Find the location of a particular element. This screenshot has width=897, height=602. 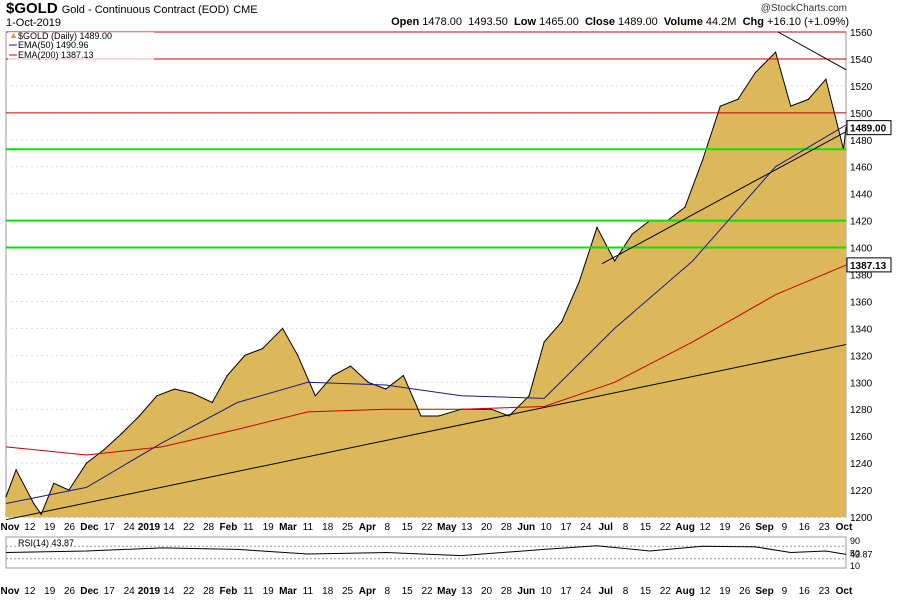

legend-ema200: EMA(200) 1387.13 is located at coordinates (56, 55).